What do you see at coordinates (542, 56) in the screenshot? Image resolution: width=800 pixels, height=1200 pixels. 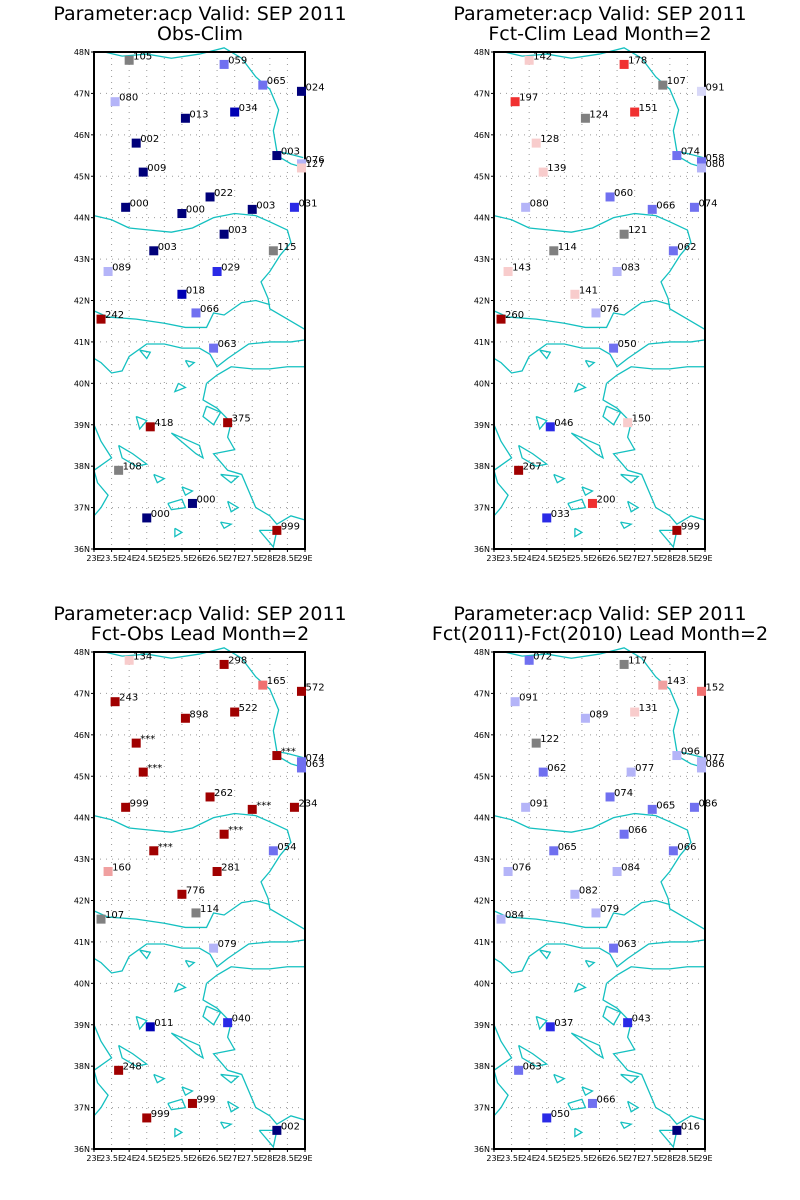 I see `station-value: 142` at bounding box center [542, 56].